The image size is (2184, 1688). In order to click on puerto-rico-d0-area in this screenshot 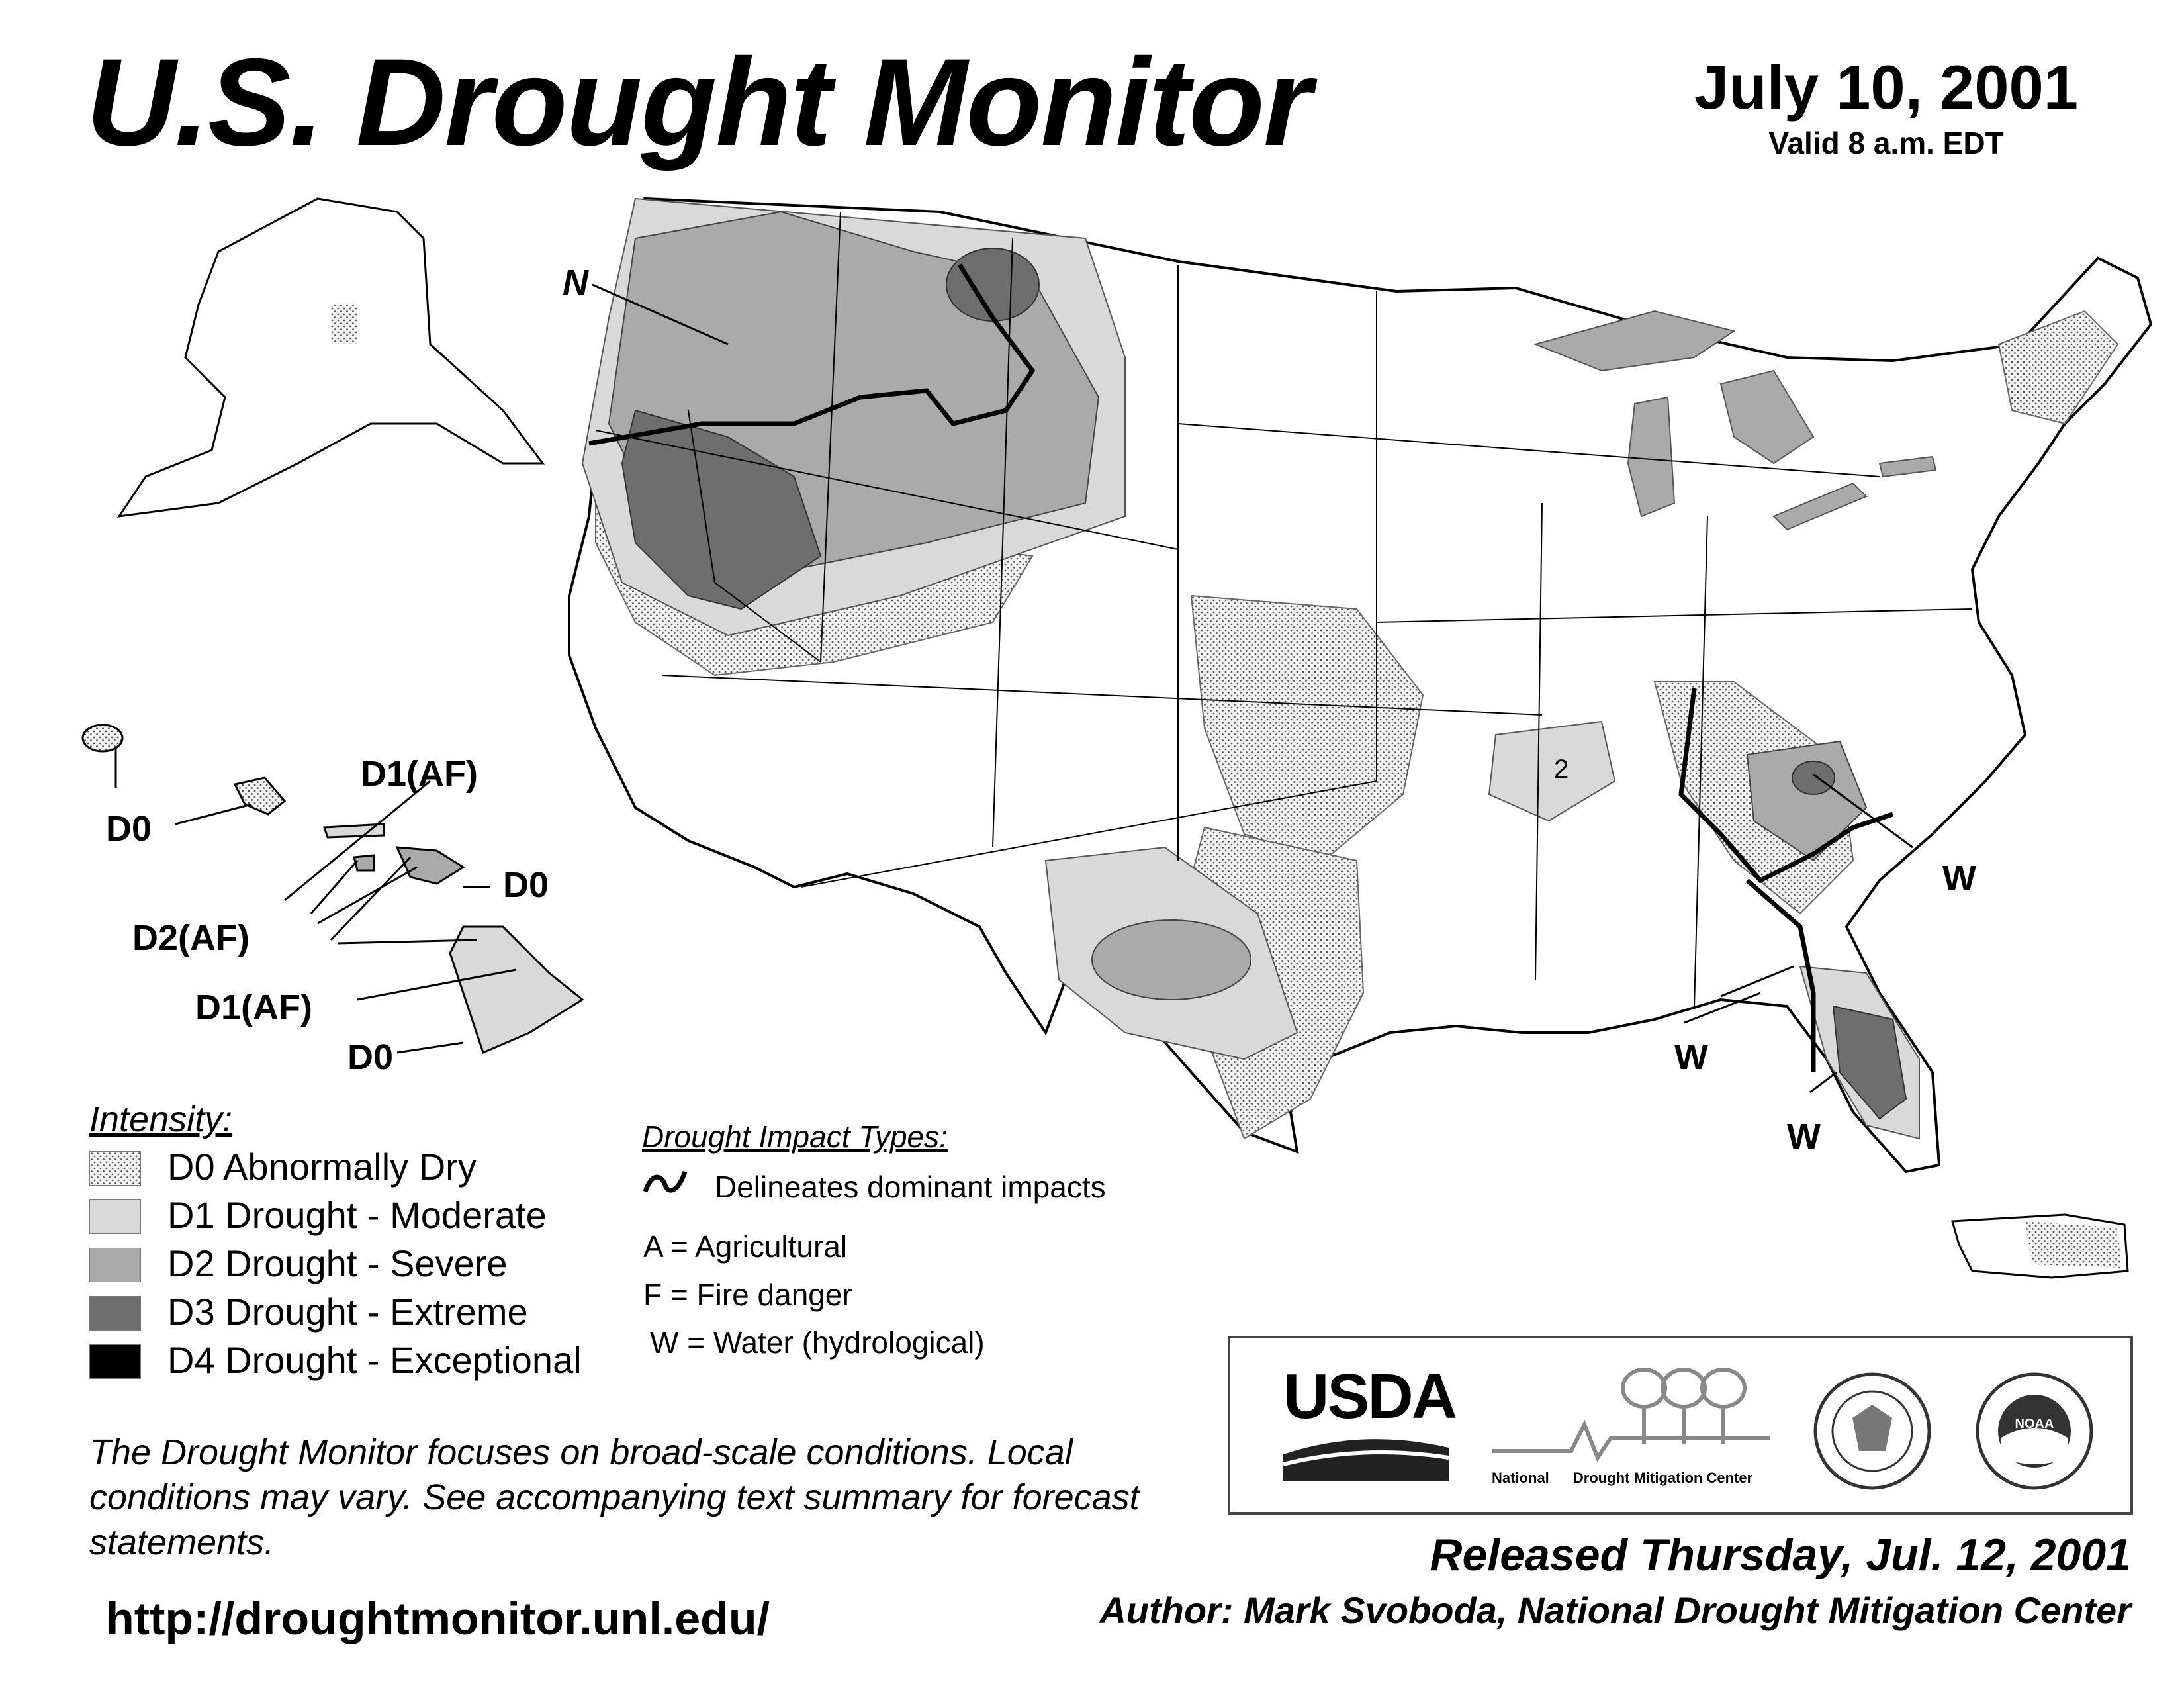, I will do `click(2073, 1244)`.